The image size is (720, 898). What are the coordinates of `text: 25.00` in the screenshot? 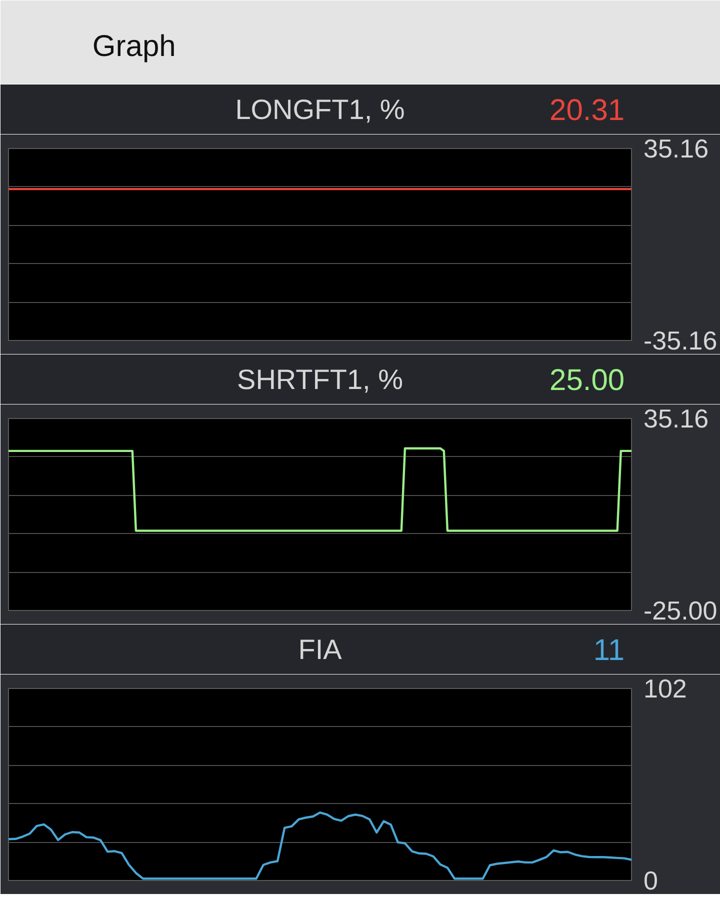 It's located at (587, 380).